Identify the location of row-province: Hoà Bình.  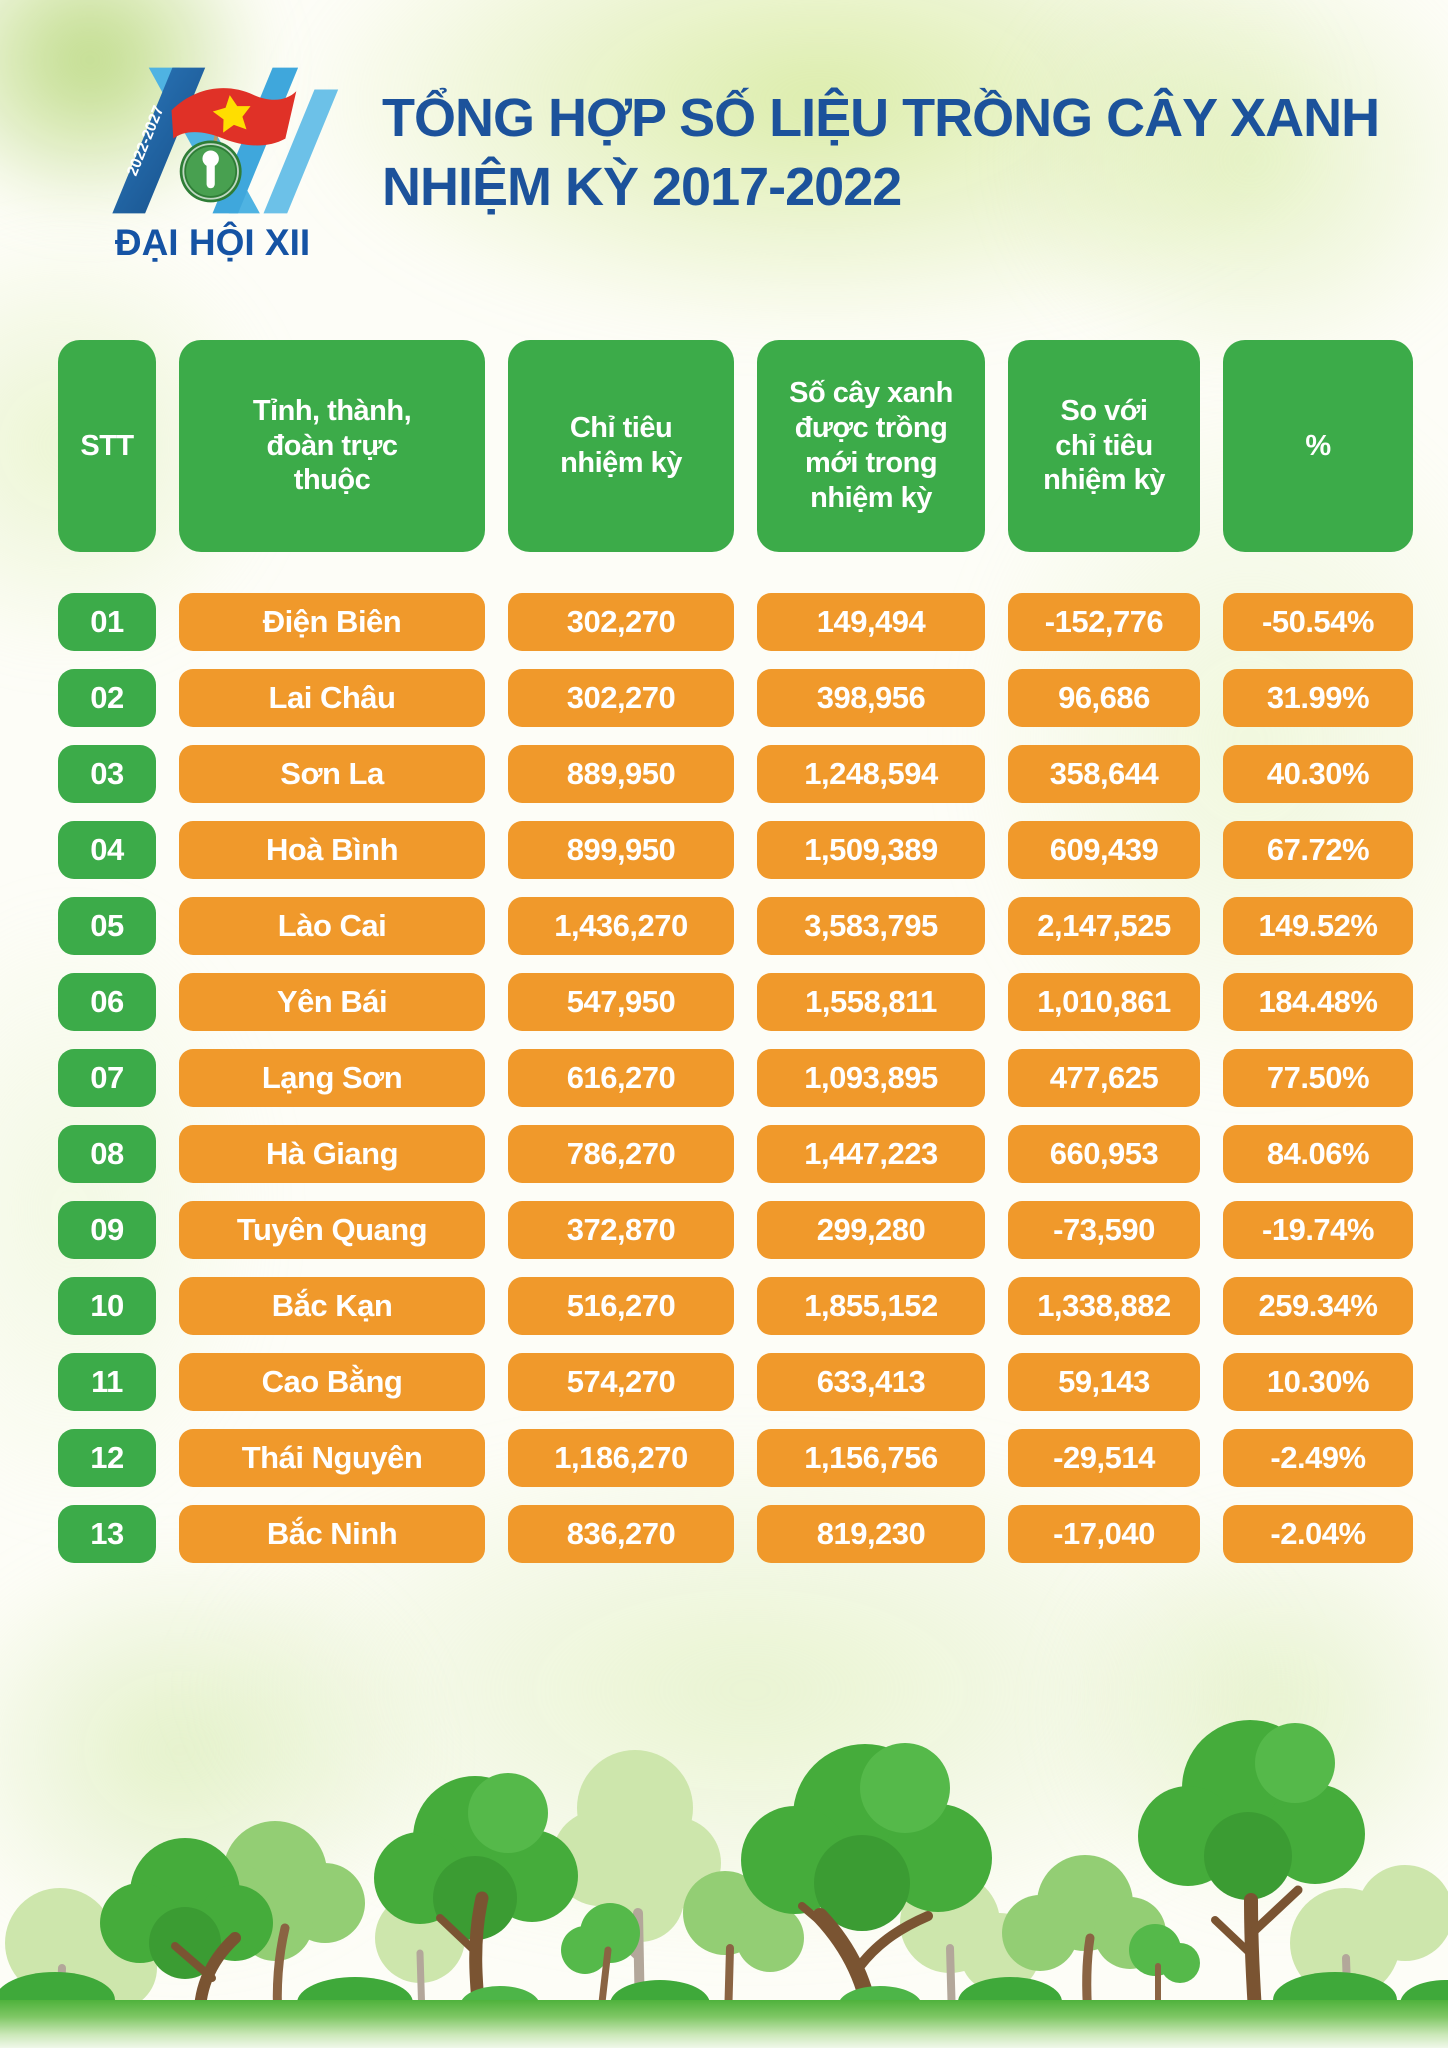
(332, 849).